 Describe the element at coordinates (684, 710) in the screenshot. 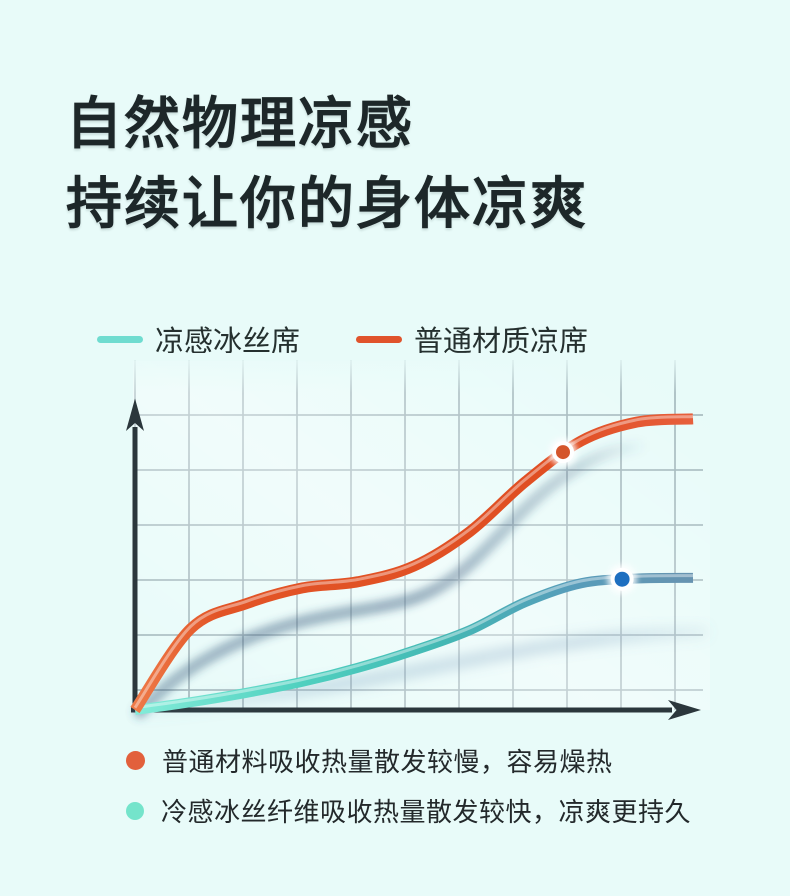

I see `x-axis-arrow-icon` at that location.